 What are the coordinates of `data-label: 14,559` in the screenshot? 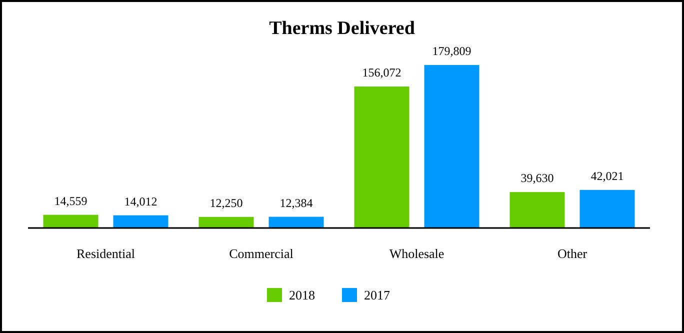 It's located at (71, 201).